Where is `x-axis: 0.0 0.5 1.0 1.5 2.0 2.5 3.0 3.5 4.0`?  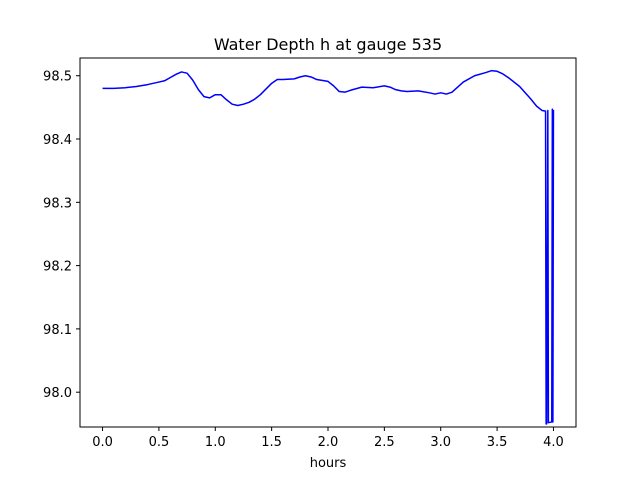 x-axis: 0.0 0.5 1.0 1.5 2.0 2.5 3.0 3.5 4.0 is located at coordinates (328, 438).